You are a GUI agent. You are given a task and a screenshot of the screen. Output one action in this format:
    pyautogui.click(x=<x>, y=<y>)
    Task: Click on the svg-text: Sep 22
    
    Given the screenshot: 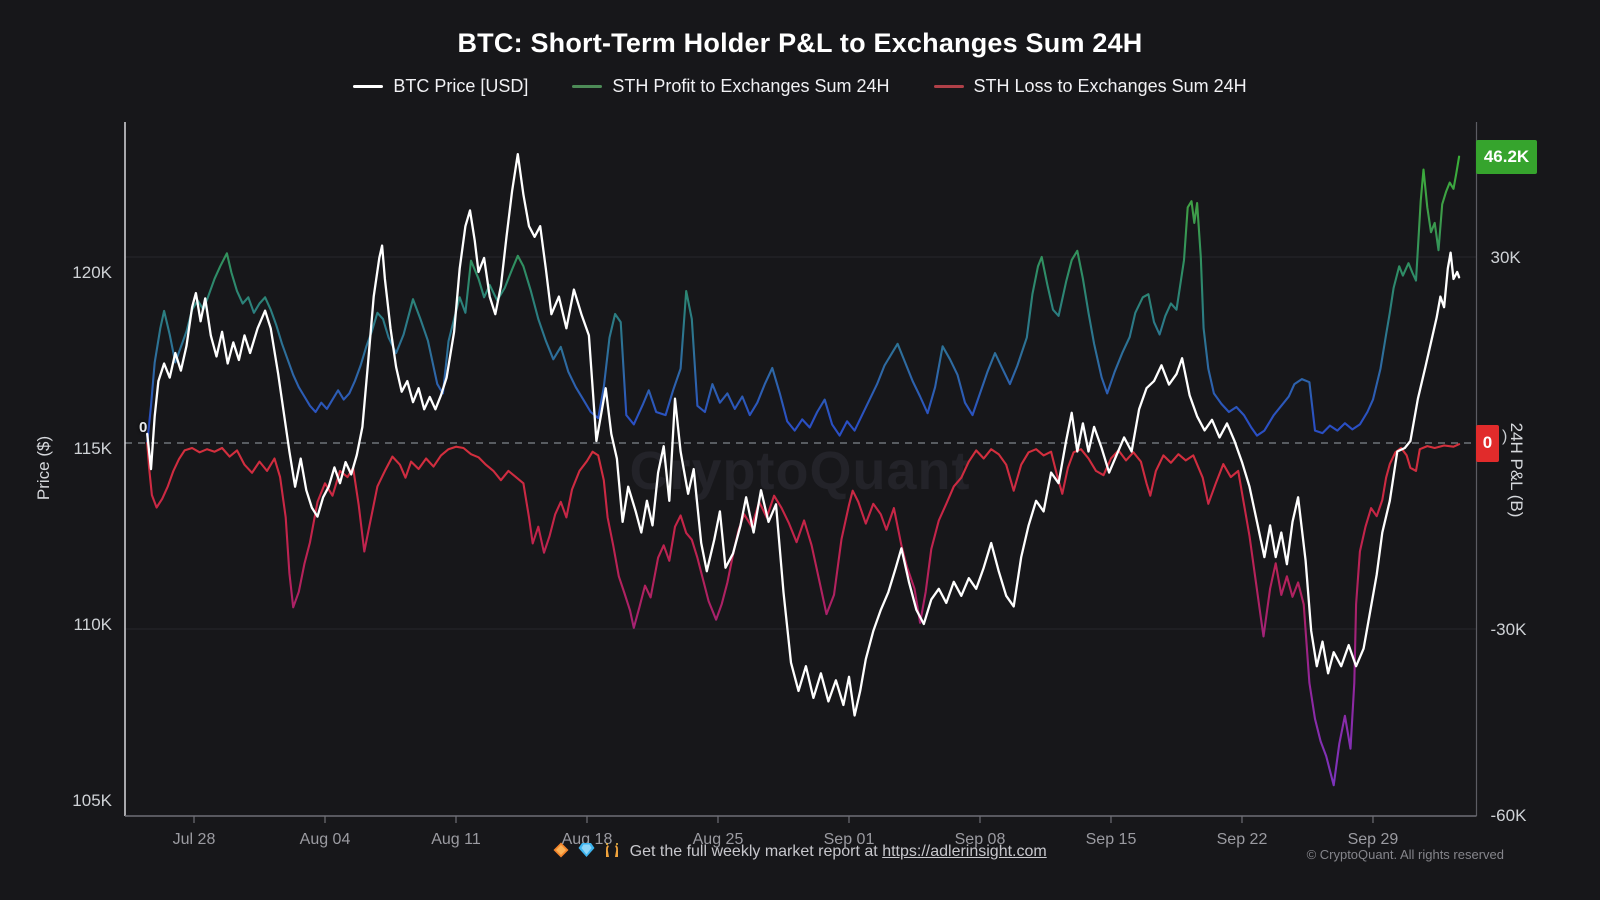 What is the action you would take?
    pyautogui.click(x=1242, y=839)
    